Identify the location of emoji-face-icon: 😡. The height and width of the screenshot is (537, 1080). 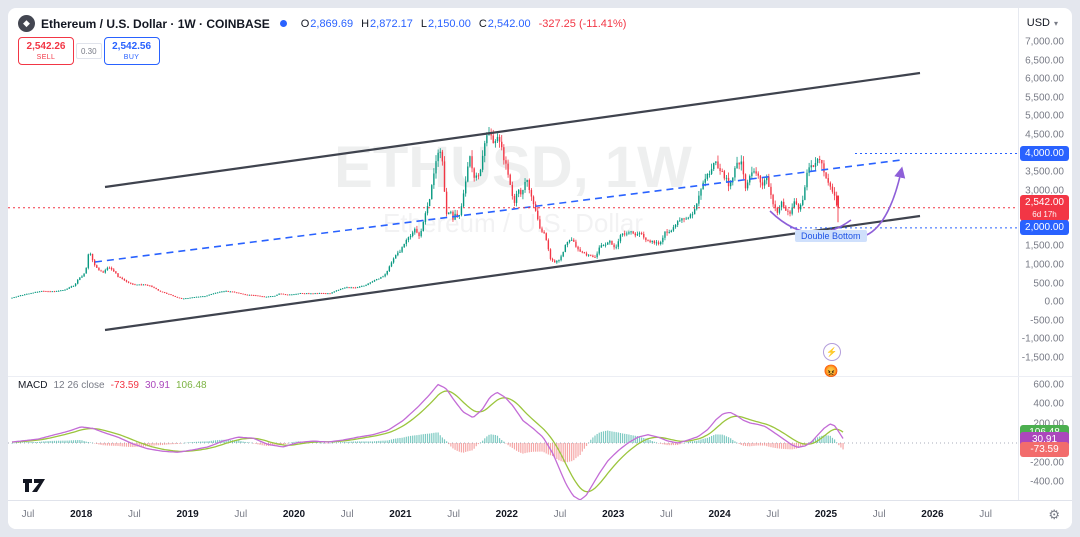
(831, 371).